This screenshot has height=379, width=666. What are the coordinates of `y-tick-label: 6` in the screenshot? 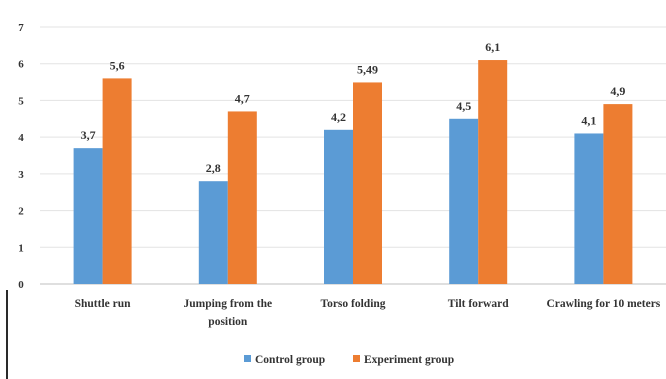 It's located at (21, 65).